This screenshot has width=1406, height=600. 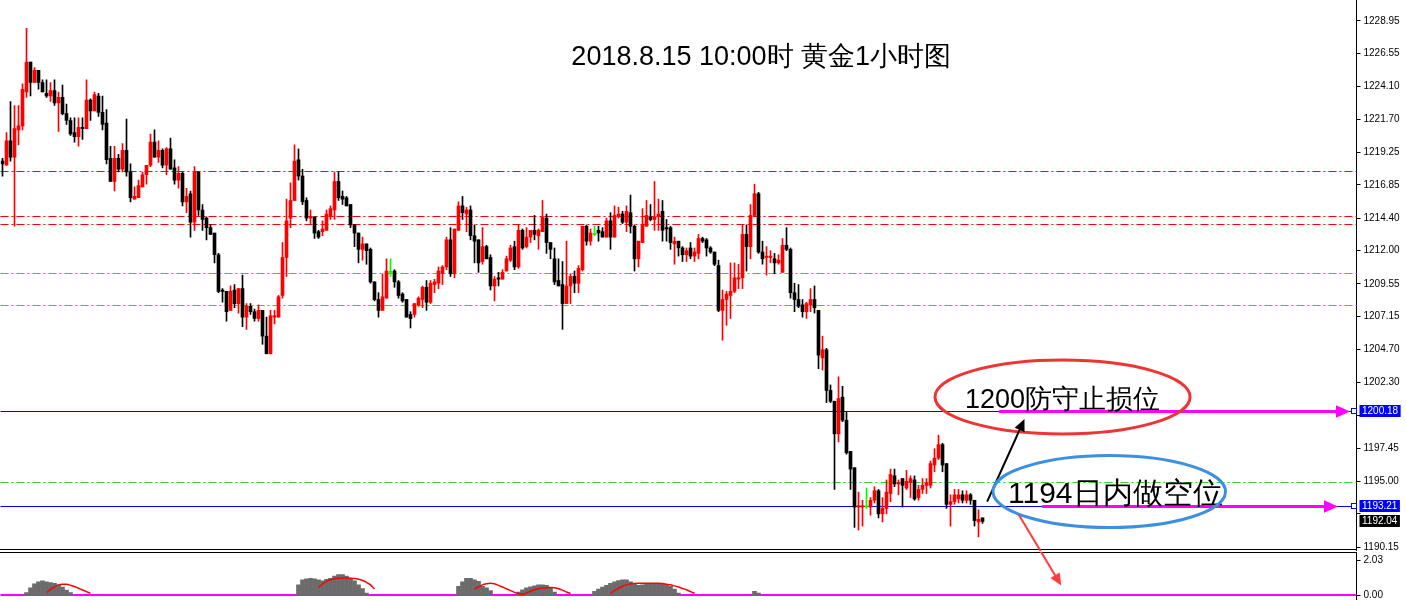 What do you see at coordinates (1382, 20) in the screenshot?
I see `y-tick-label: 1228.95` at bounding box center [1382, 20].